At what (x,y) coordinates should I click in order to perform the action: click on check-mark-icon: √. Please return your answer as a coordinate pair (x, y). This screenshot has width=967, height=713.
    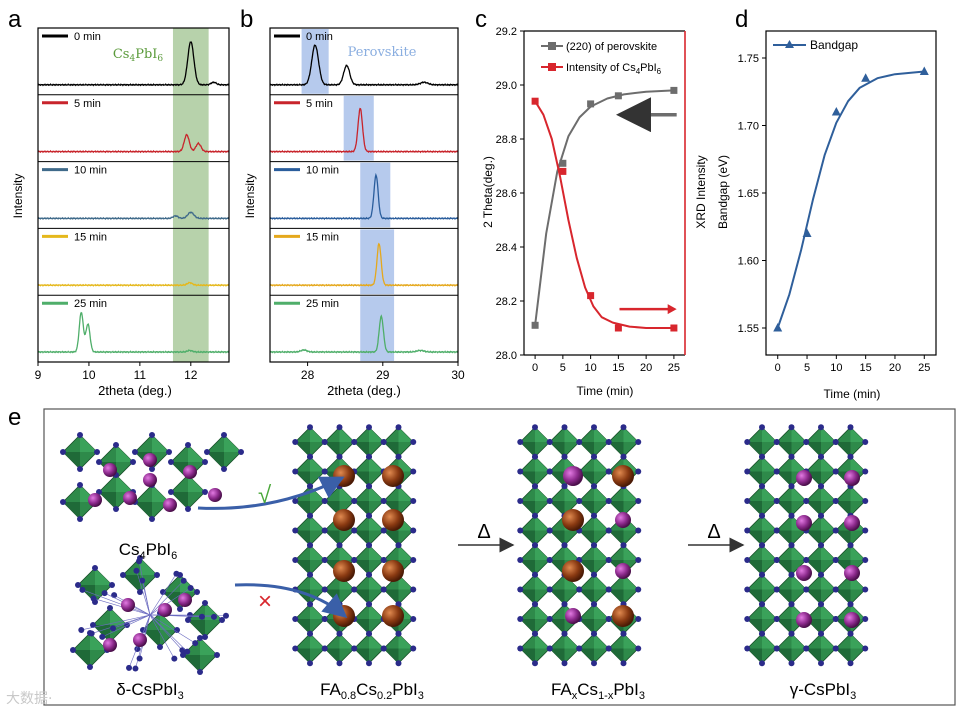
    Looking at the image, I should click on (265, 495).